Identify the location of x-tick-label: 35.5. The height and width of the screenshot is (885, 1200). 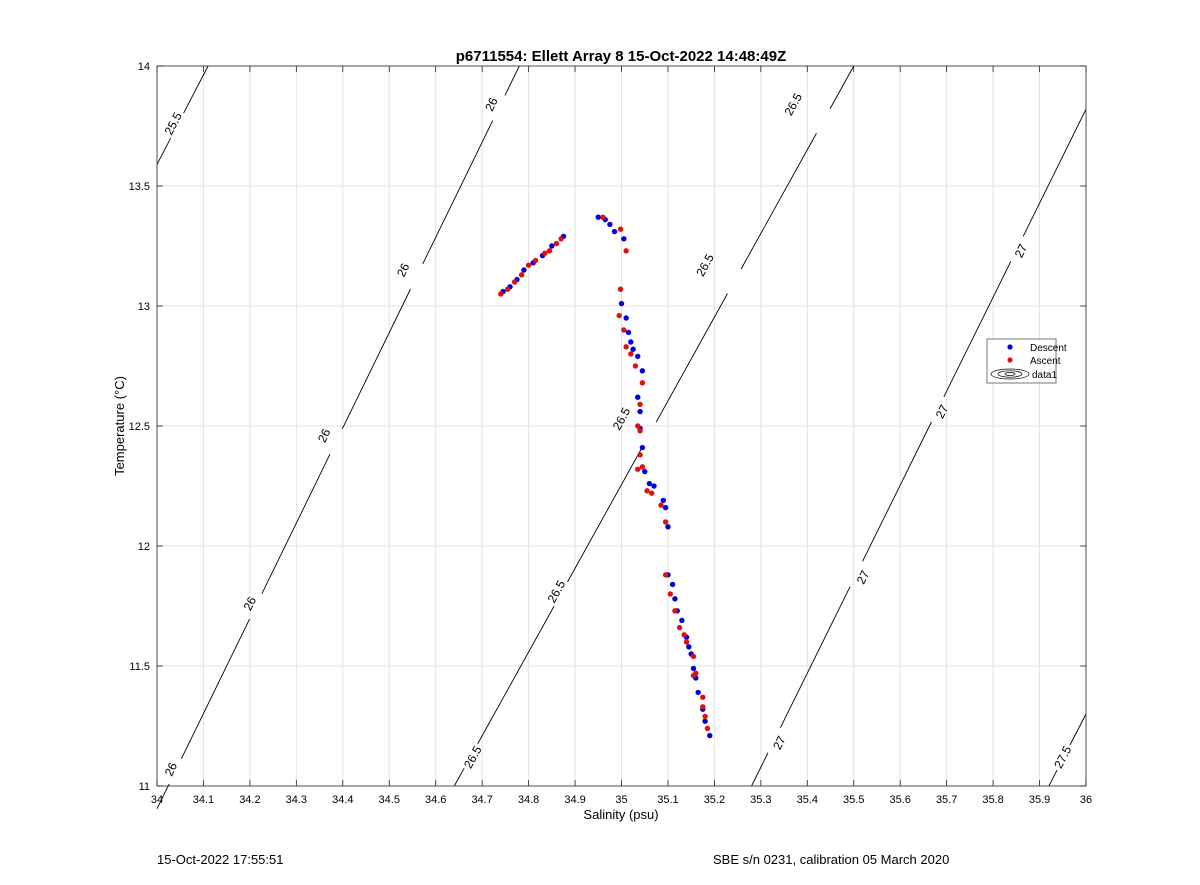
(853, 800).